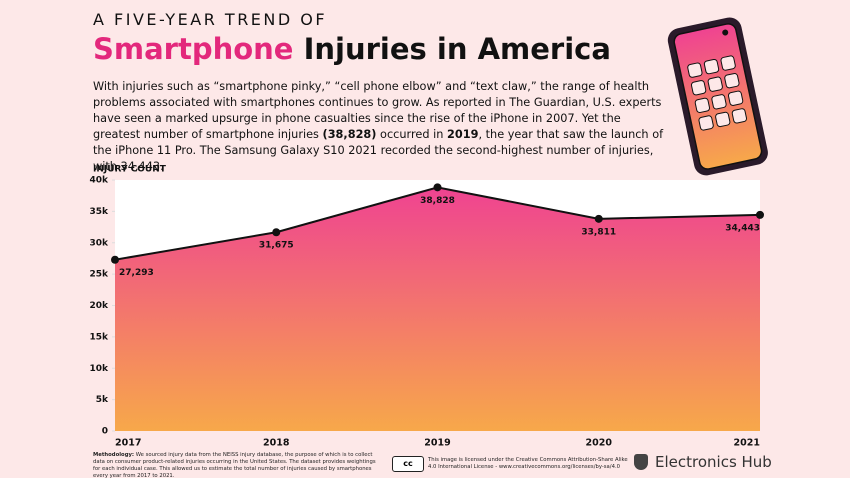  What do you see at coordinates (276, 443) in the screenshot?
I see `x-tick-label: 2018` at bounding box center [276, 443].